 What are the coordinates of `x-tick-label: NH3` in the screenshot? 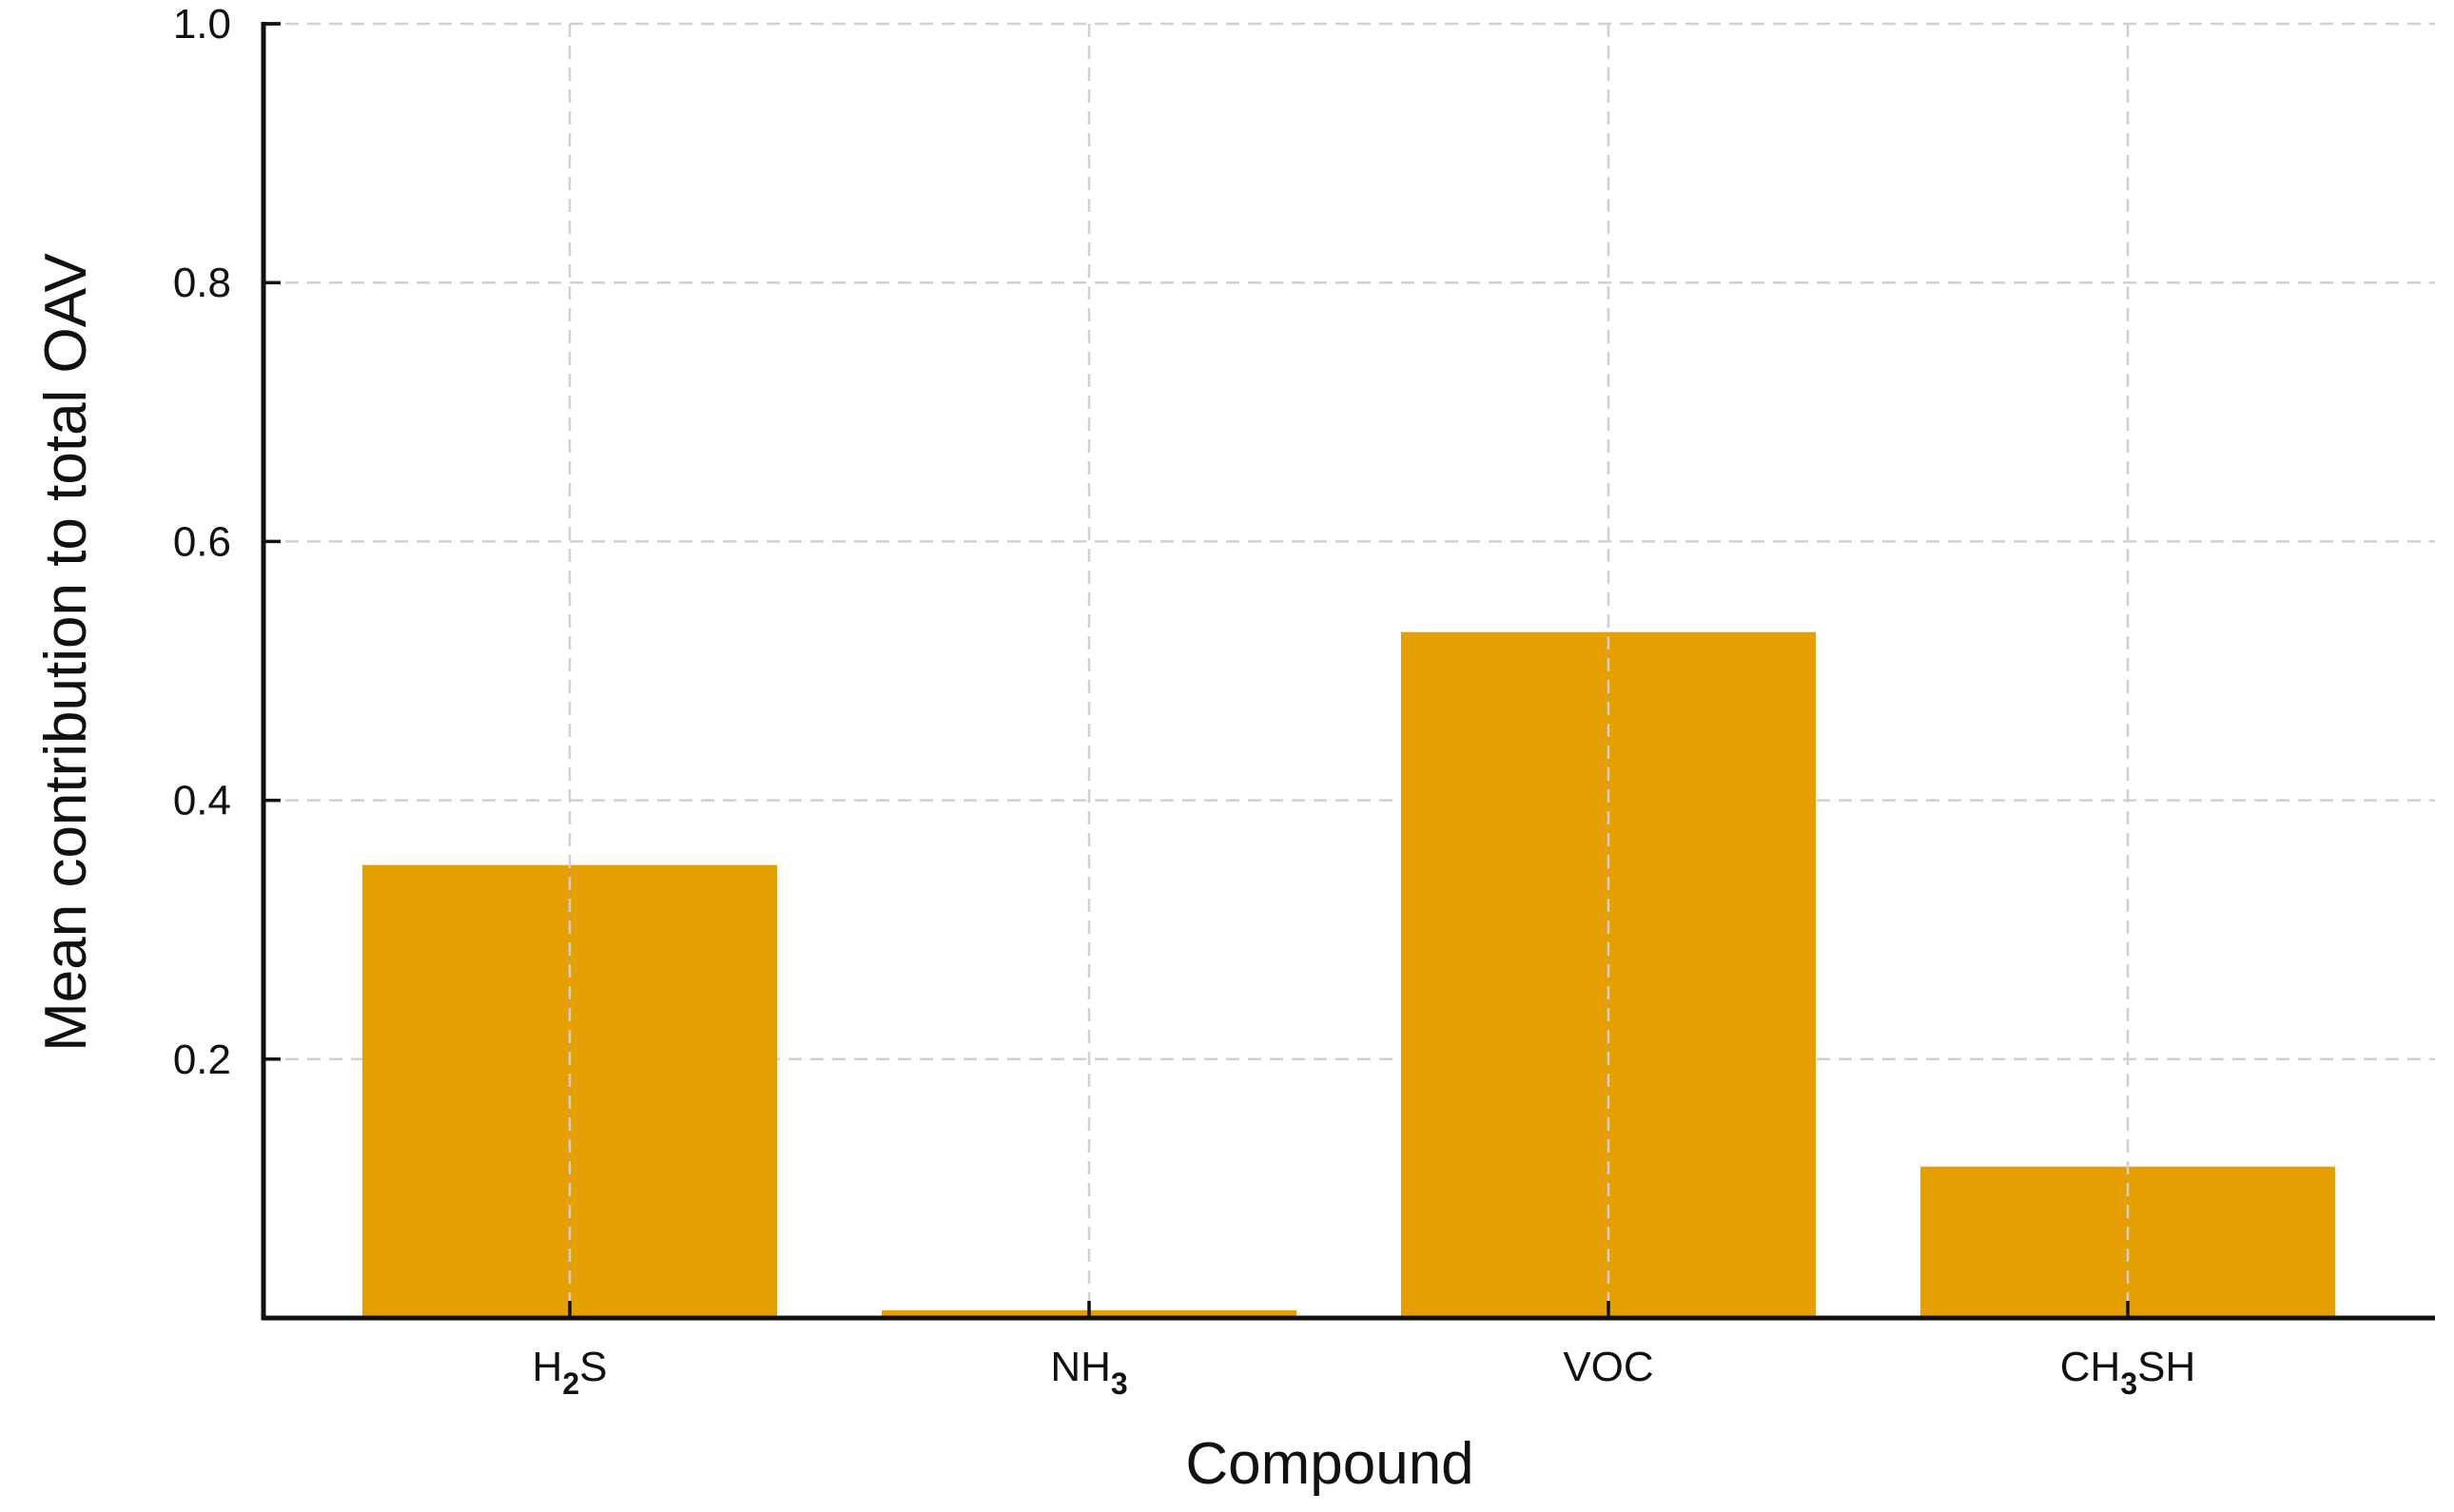 It's located at (1088, 1373).